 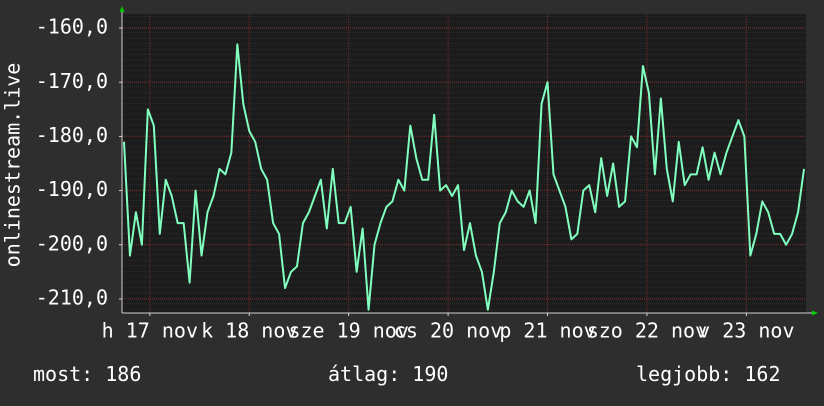 What do you see at coordinates (249, 331) in the screenshot?
I see `x-tick-label: k 18 nov` at bounding box center [249, 331].